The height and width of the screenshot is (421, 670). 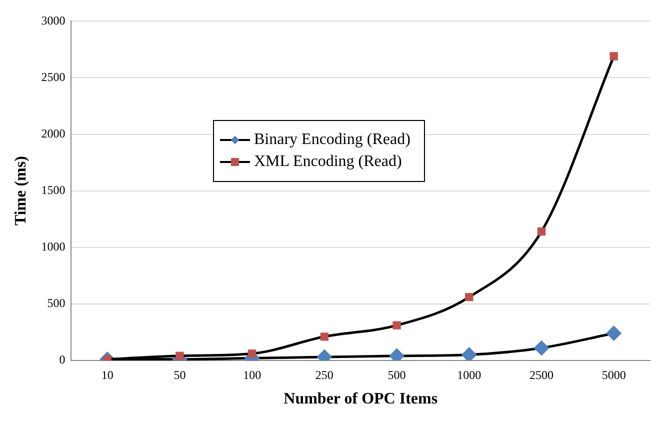 I want to click on y-tick-label: 0, so click(x=62, y=359).